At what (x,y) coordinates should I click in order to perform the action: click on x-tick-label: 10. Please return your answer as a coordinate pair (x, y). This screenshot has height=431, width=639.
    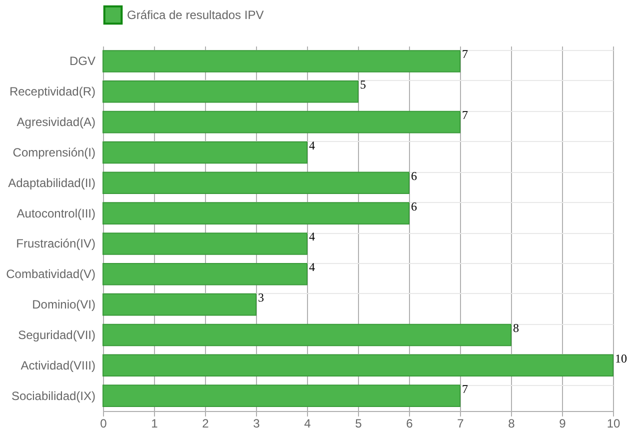
    Looking at the image, I should click on (613, 423).